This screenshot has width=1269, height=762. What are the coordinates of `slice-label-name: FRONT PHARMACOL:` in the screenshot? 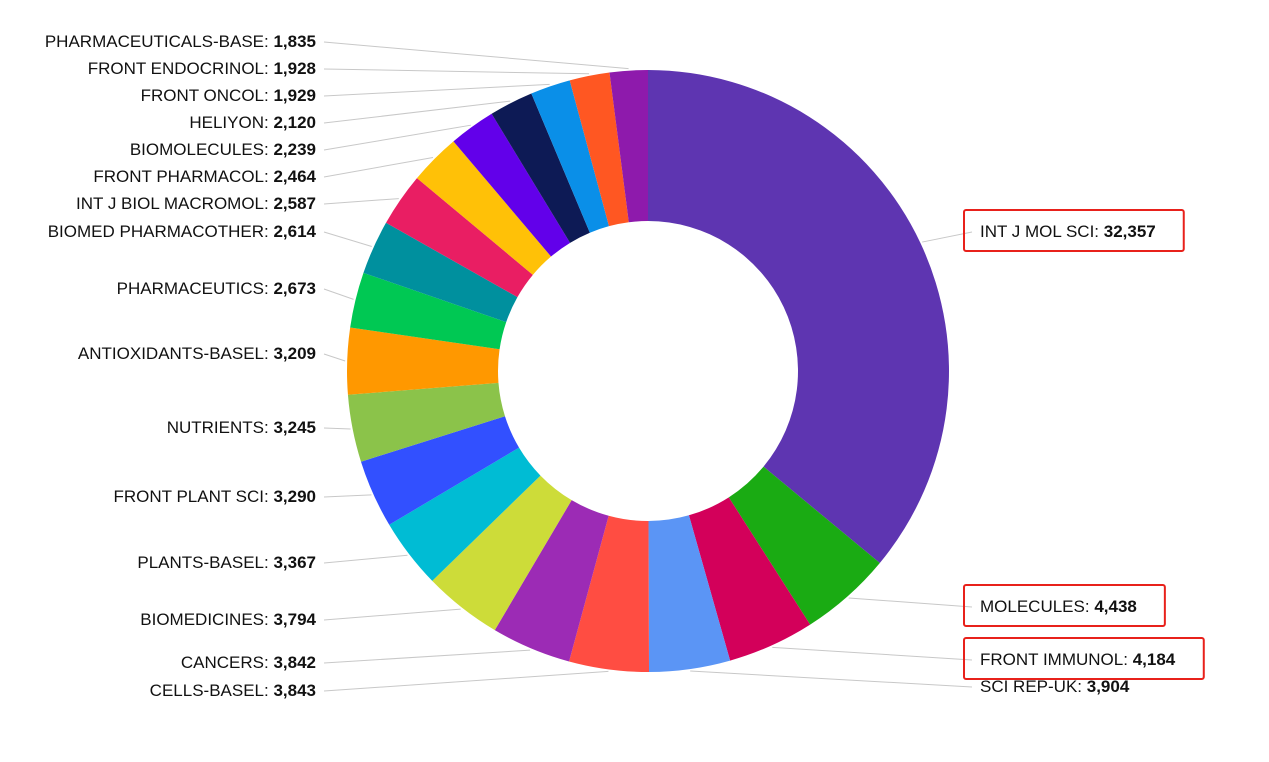 It's located at (183, 176).